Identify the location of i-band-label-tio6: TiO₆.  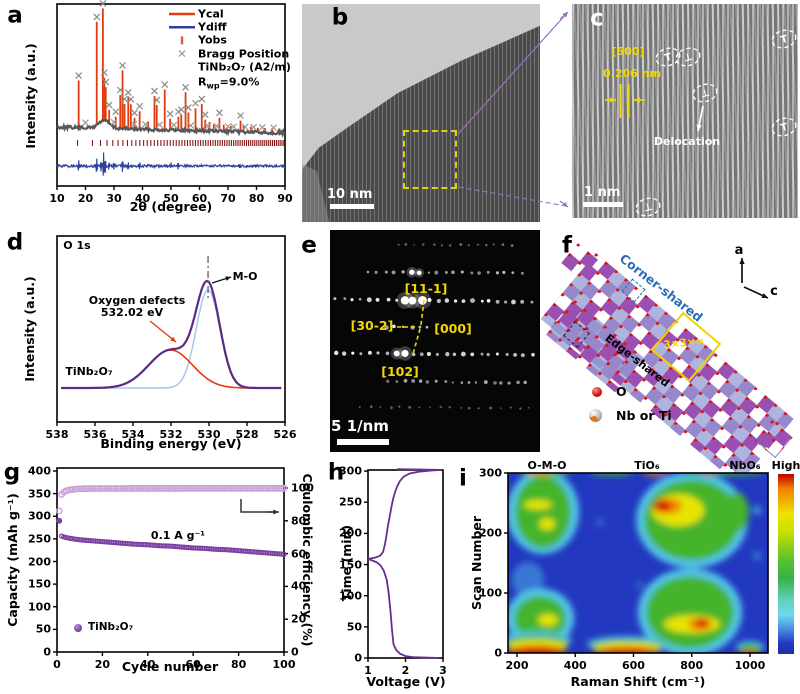
(647, 465).